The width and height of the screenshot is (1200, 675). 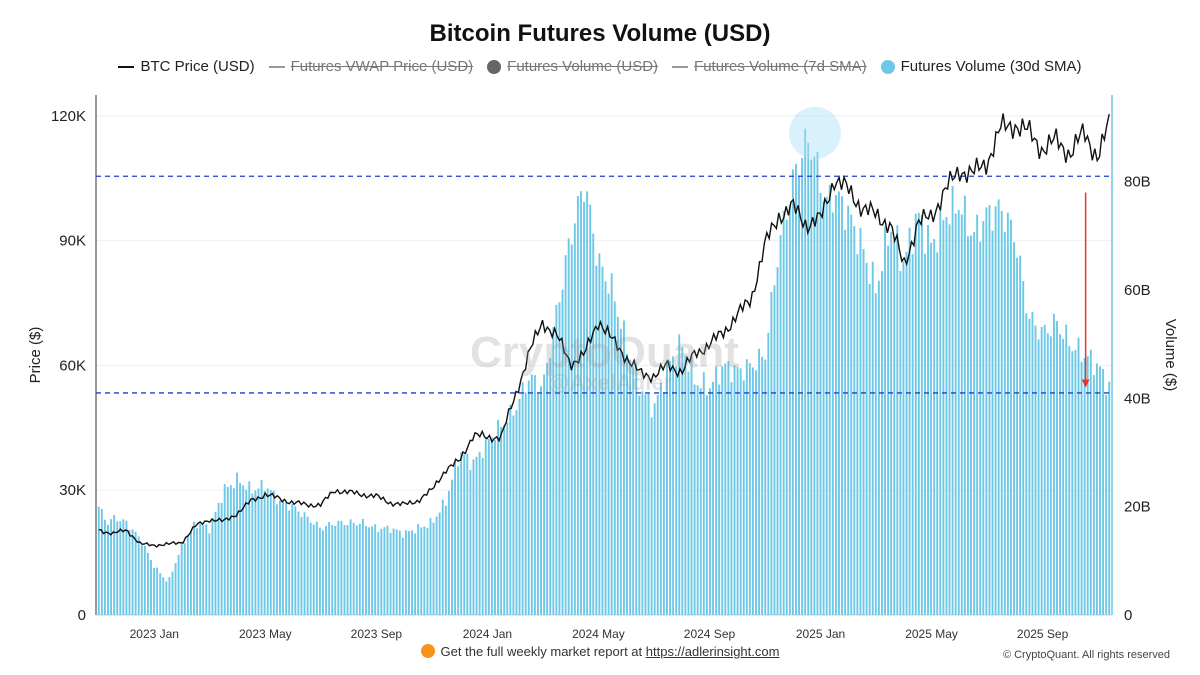 I want to click on legend-label: Futures VWAP Price (USD), so click(x=382, y=66).